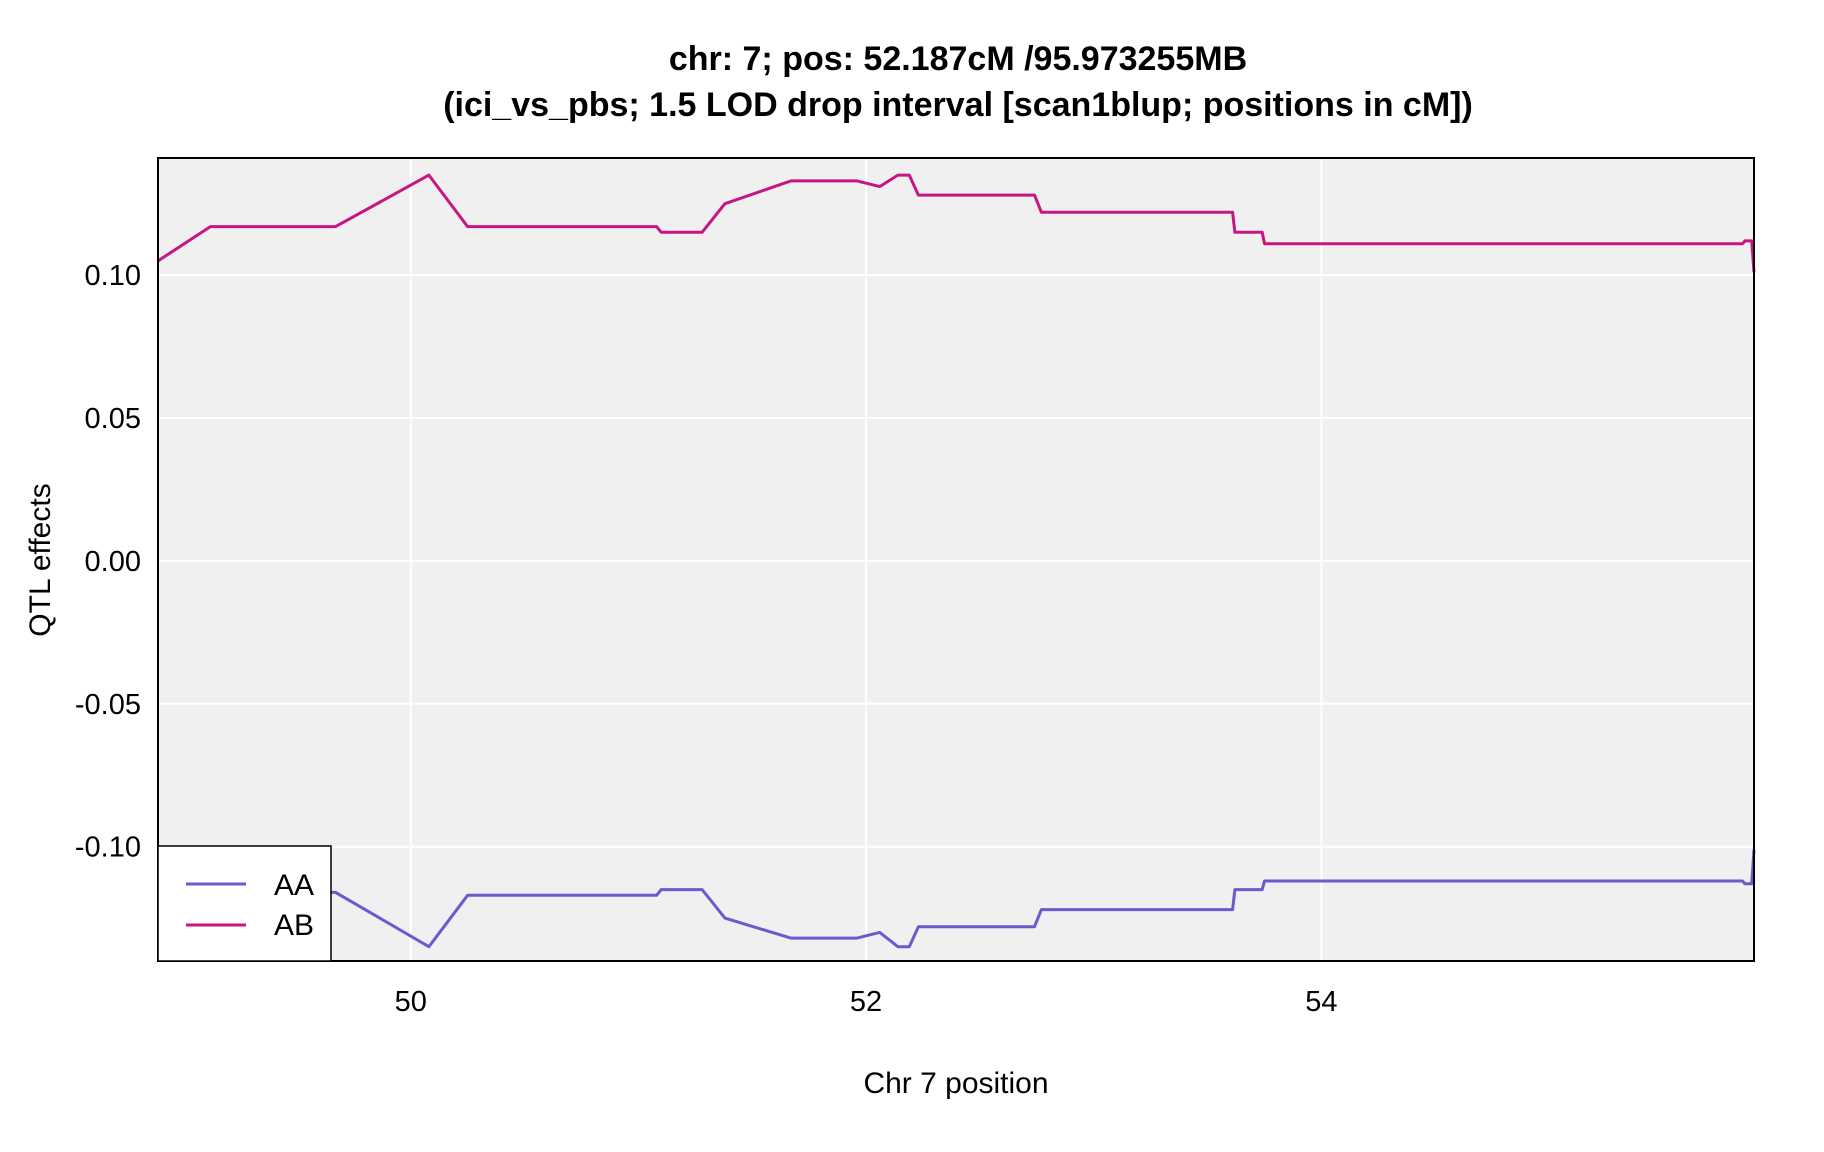 Image resolution: width=1824 pixels, height=1152 pixels. Describe the element at coordinates (956, 223) in the screenshot. I see `series-line-ab` at that location.